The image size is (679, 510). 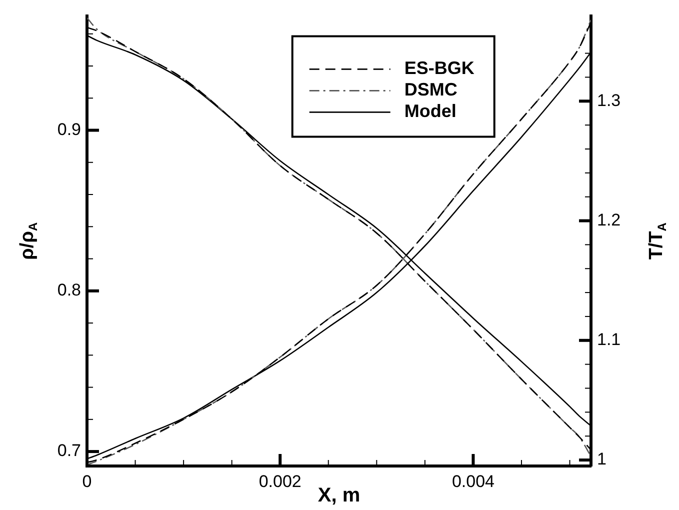 What do you see at coordinates (431, 90) in the screenshot?
I see `legend-label: DSMC` at bounding box center [431, 90].